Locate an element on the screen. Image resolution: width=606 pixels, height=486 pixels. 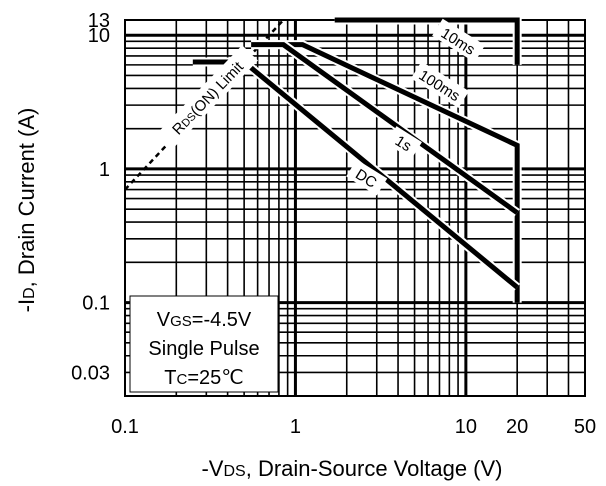
y-tick-label: 0.03 is located at coordinates (90, 373).